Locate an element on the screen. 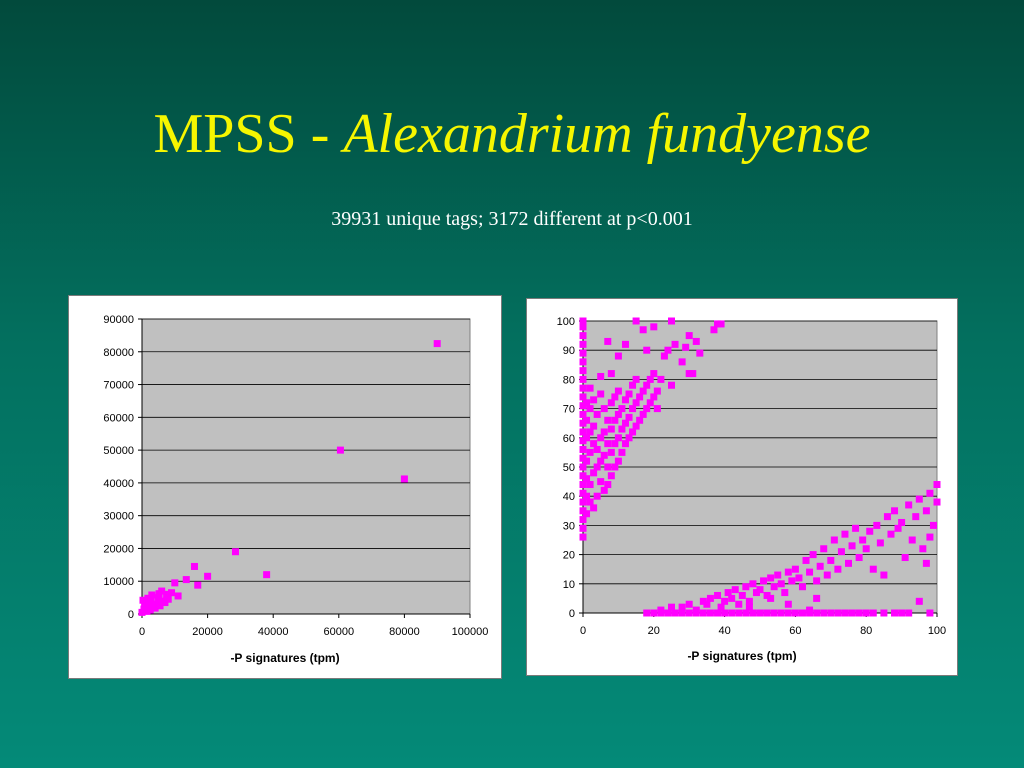  slide-title: MPSS - Alexandrium fundyense is located at coordinates (512, 134).